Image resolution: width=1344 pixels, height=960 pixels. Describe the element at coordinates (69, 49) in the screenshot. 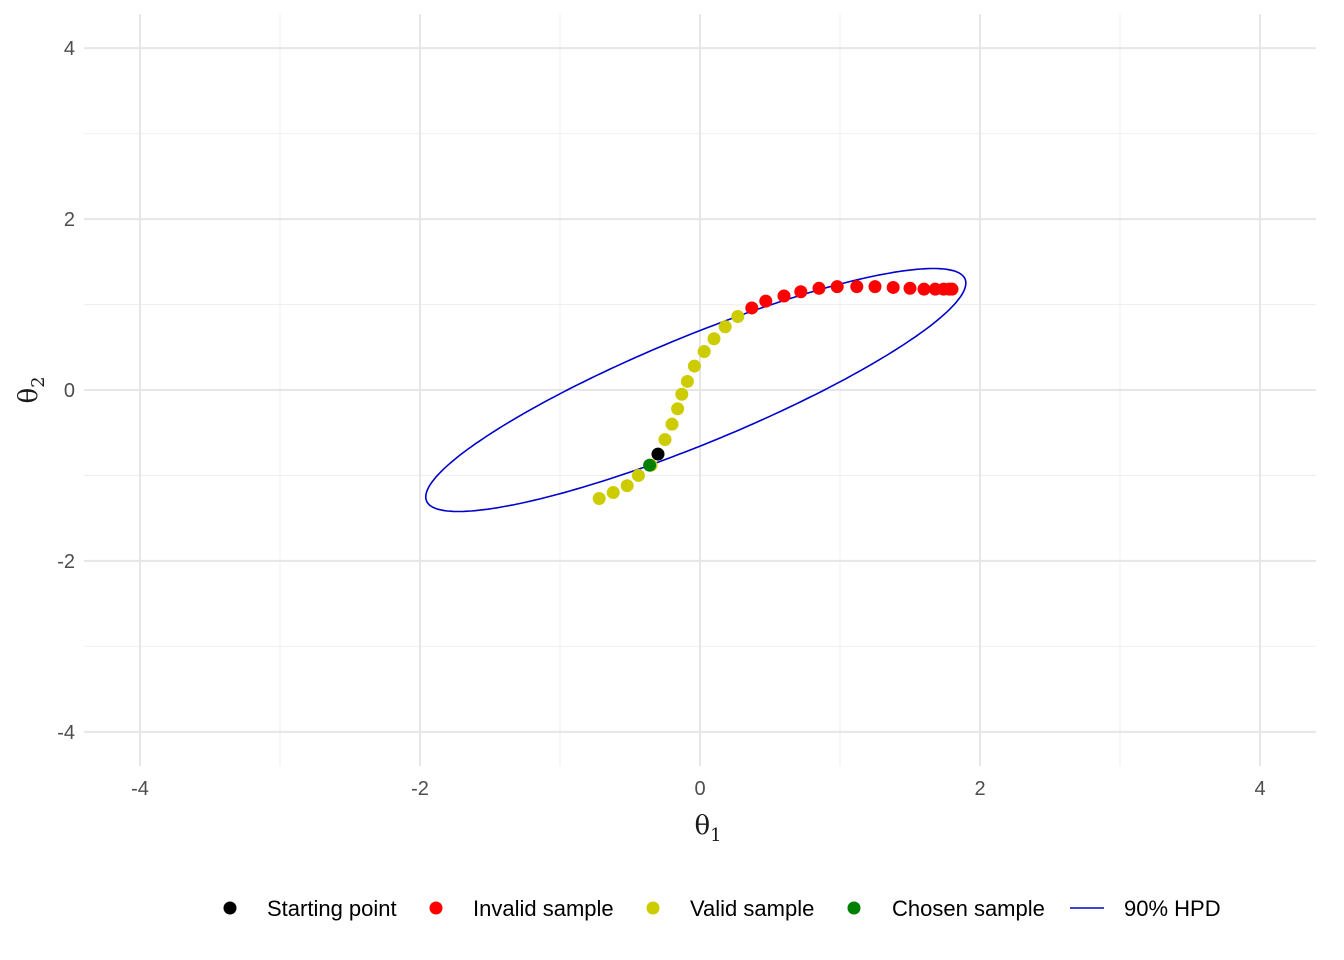

I see `y-tick-label: 4` at that location.